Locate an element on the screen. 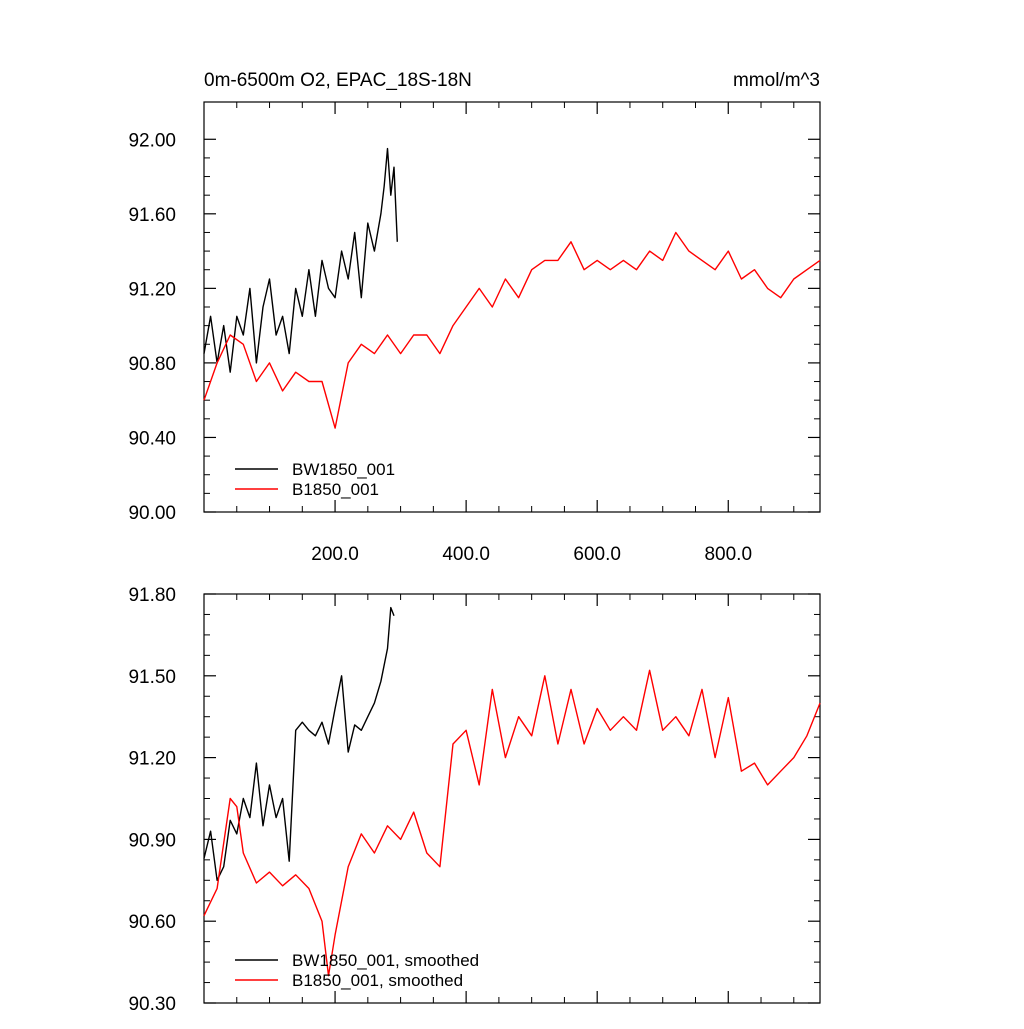 The image size is (1024, 1029). y-tick-label: 90.40 is located at coordinates (152, 438).